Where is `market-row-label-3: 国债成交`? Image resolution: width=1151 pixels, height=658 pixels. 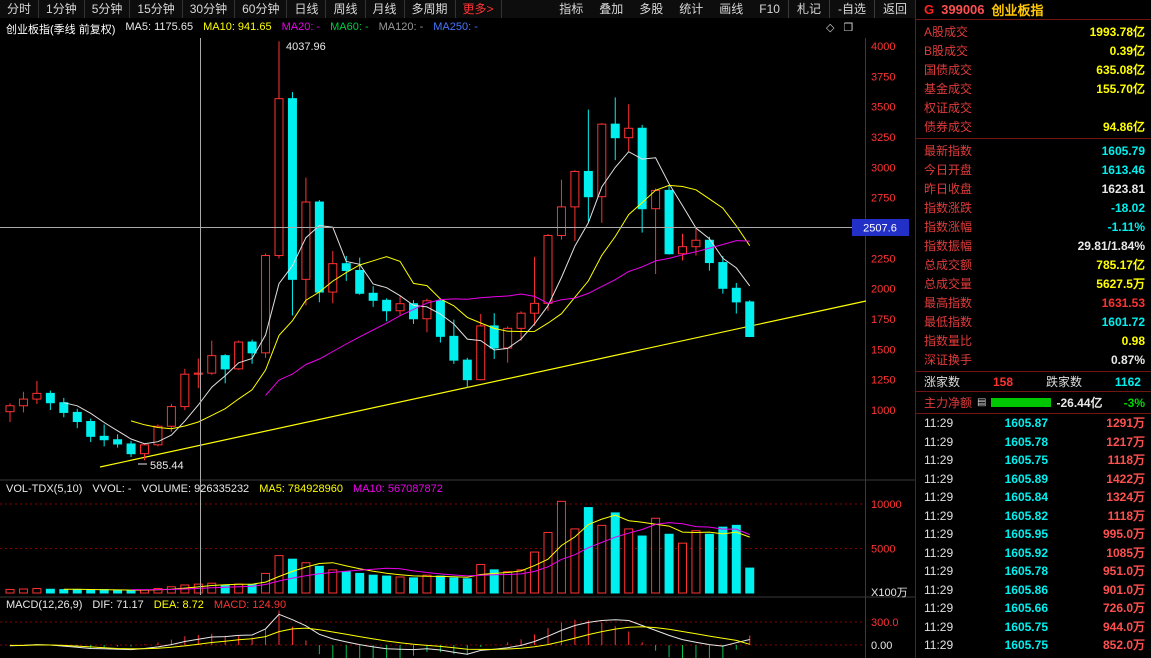 market-row-label-3: 国债成交 is located at coordinates (948, 70).